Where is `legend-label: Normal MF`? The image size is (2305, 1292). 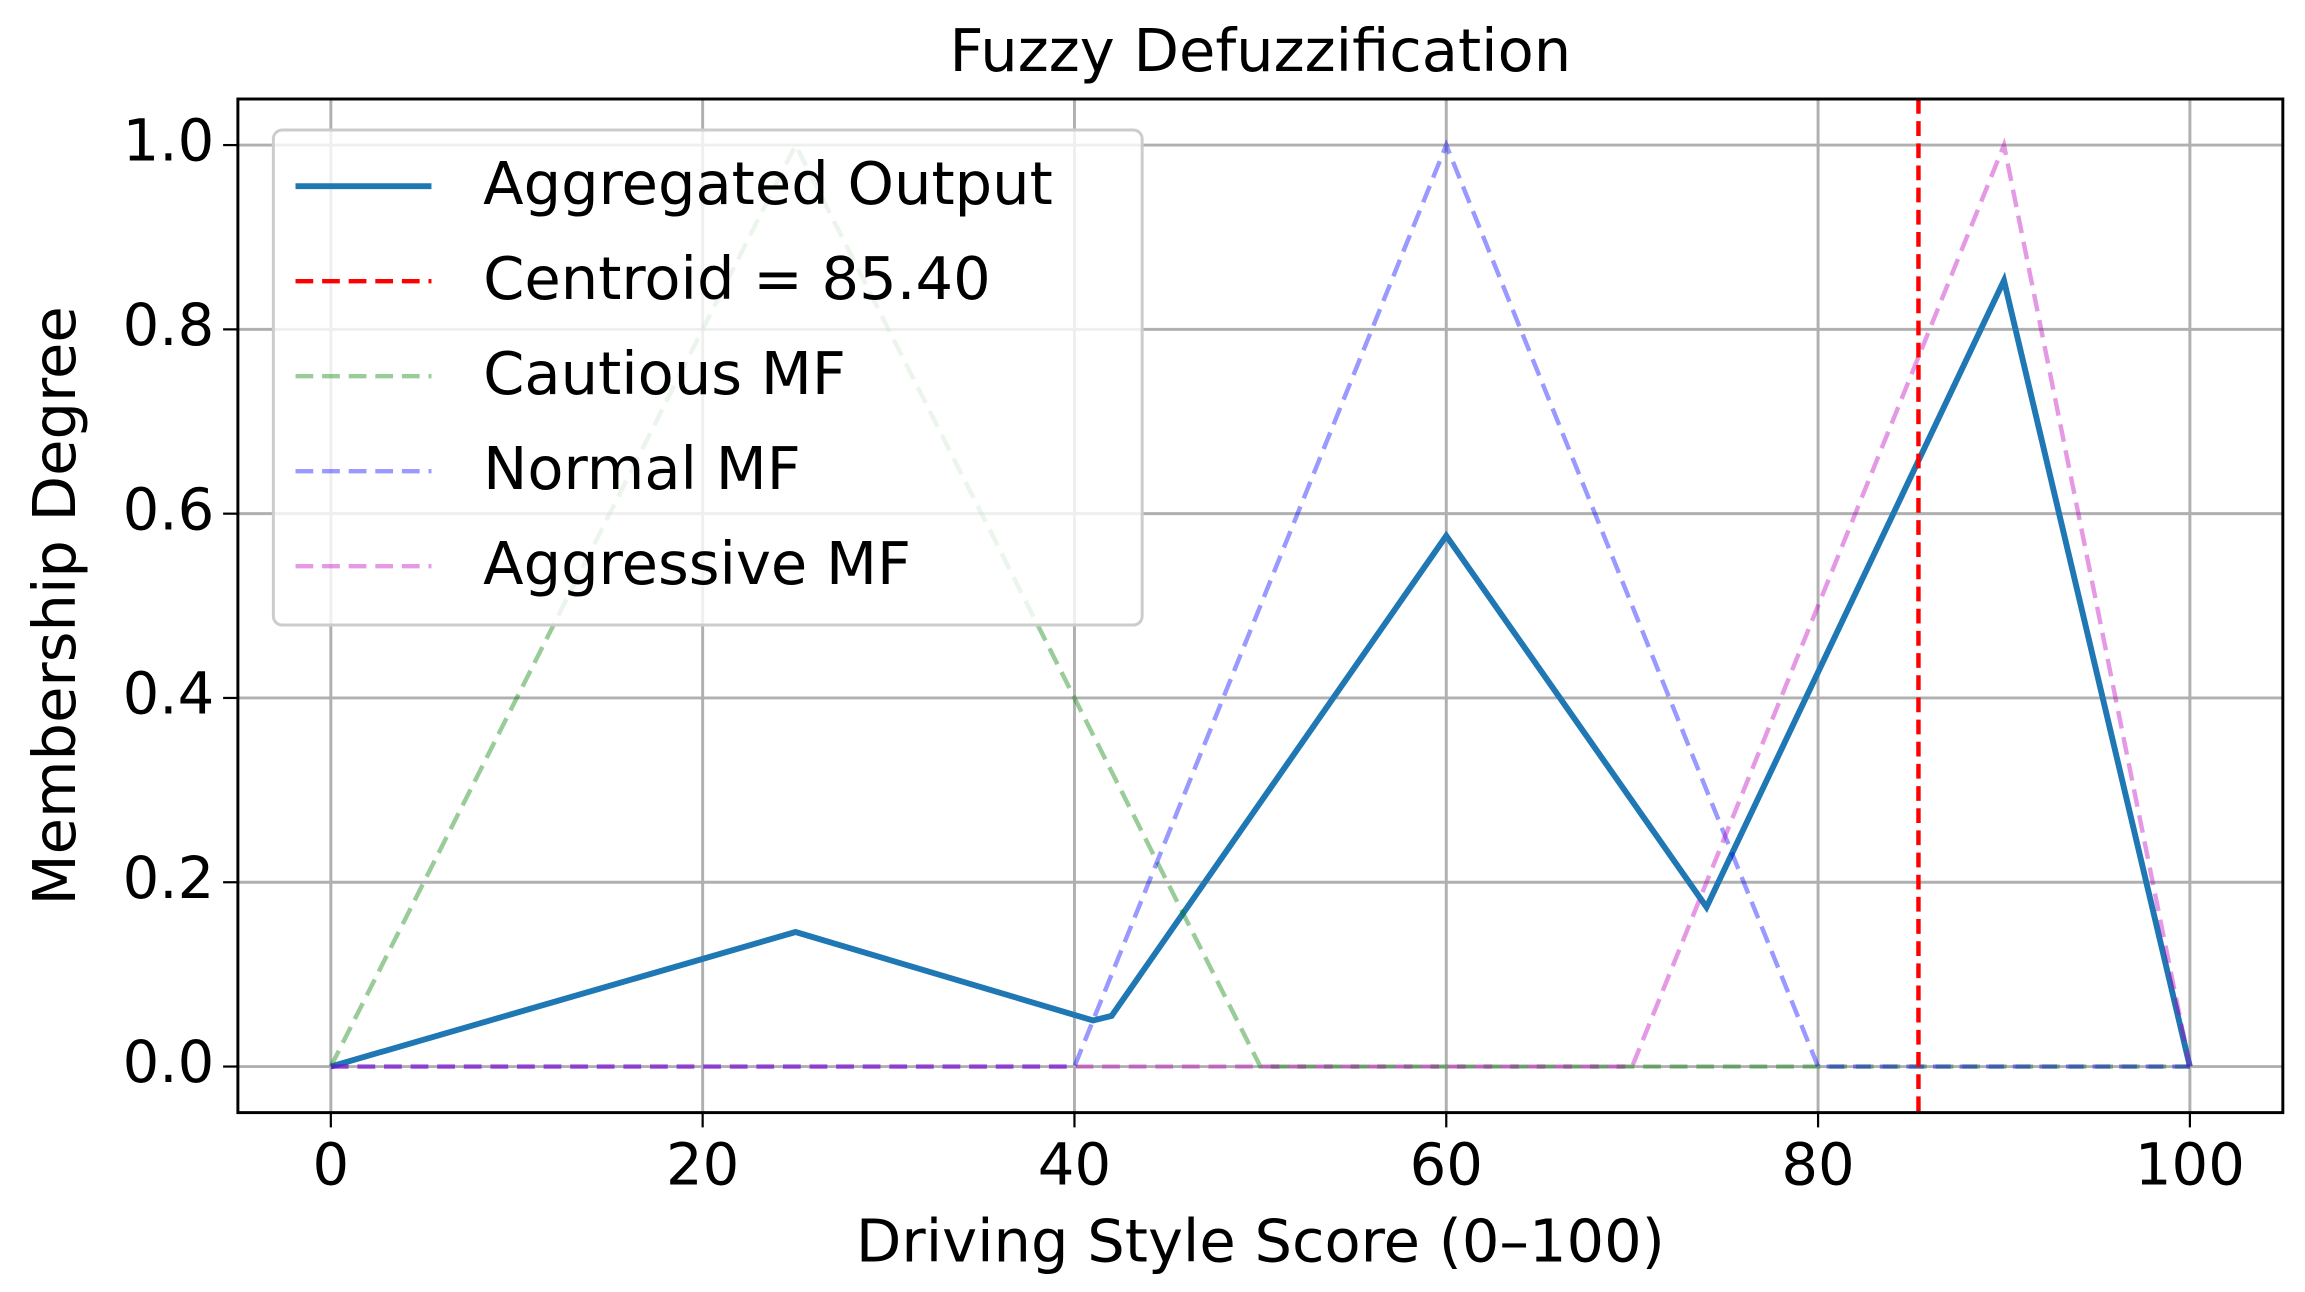
legend-label: Normal MF is located at coordinates (642, 468).